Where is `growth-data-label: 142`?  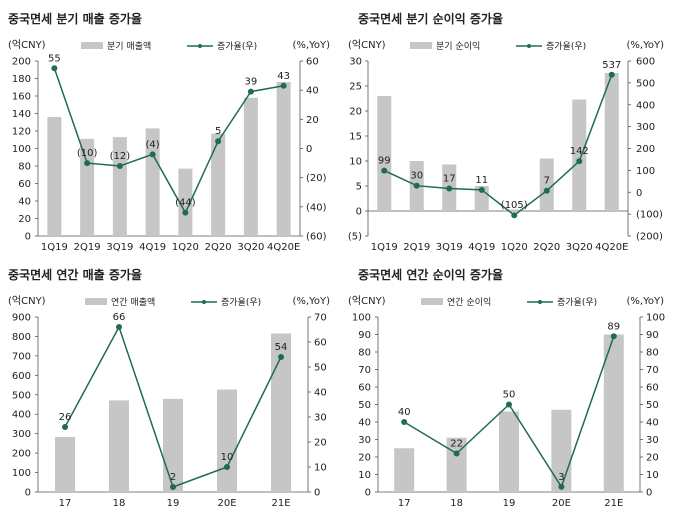
growth-data-label: 142 is located at coordinates (579, 151).